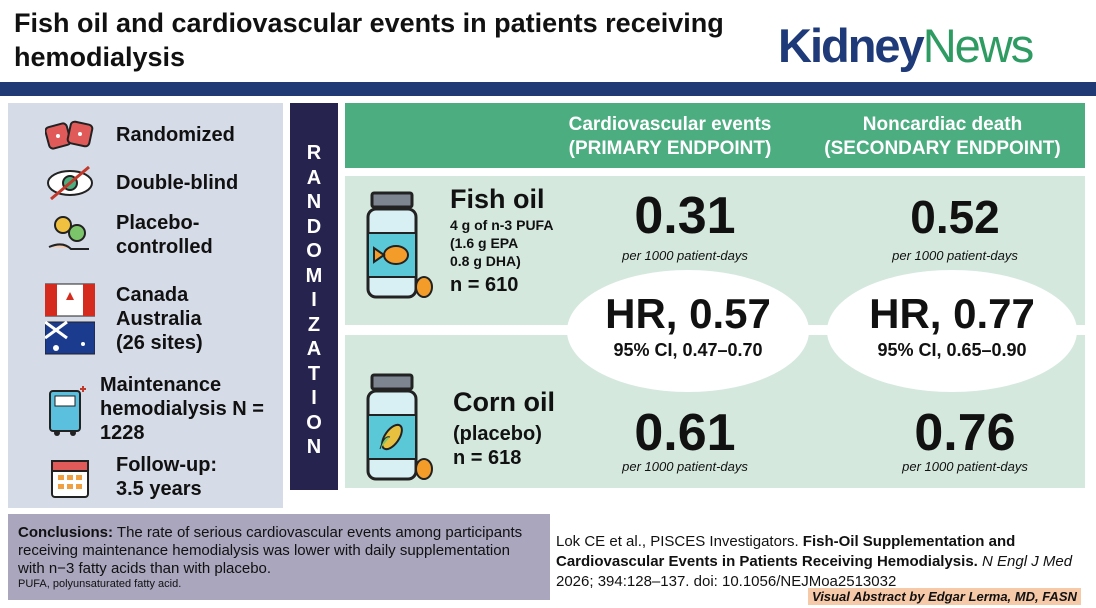 The width and height of the screenshot is (1096, 608). Describe the element at coordinates (906, 45) in the screenshot. I see `kidney-news-logo: KidneyNews` at that location.